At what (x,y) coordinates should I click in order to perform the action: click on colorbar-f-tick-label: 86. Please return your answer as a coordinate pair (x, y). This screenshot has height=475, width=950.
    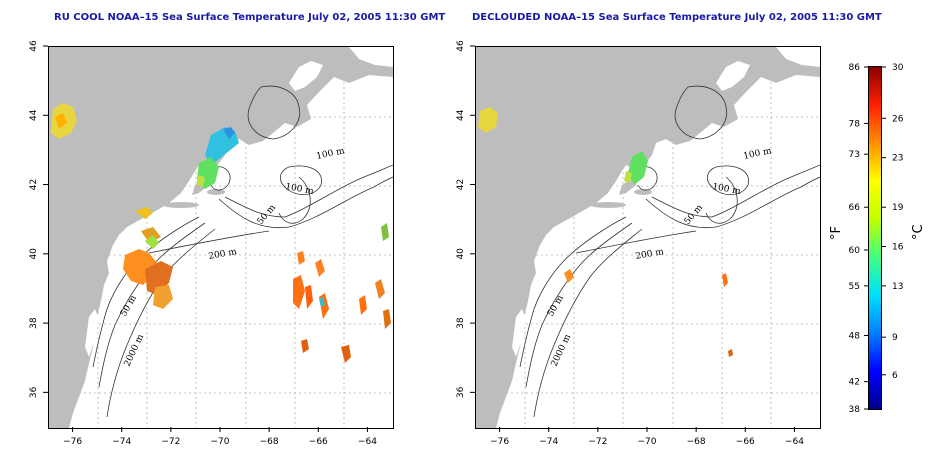
    Looking at the image, I should click on (855, 68).